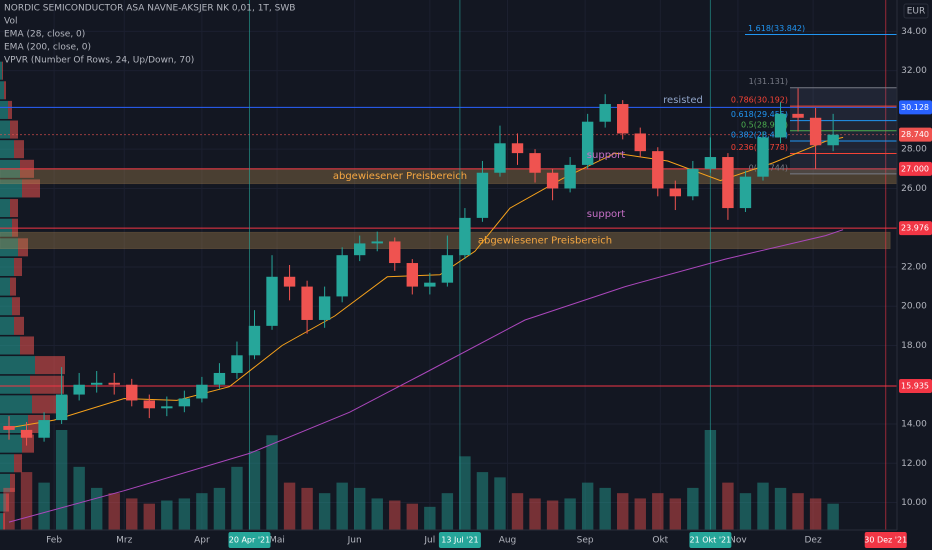 The image size is (932, 550). I want to click on marker-label: 21 Okt '21, so click(711, 540).